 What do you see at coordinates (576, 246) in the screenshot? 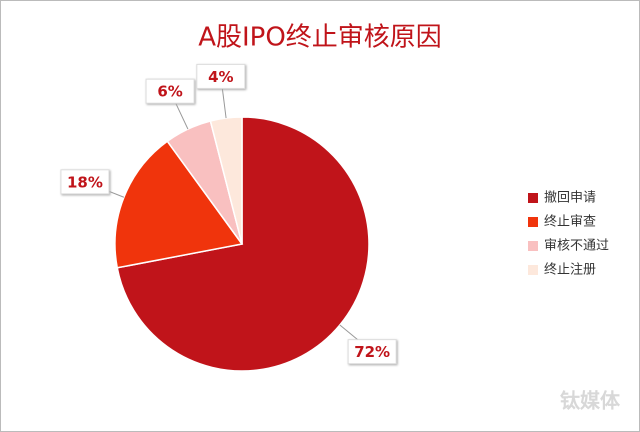
I see `legend-label: 审核不通过` at bounding box center [576, 246].